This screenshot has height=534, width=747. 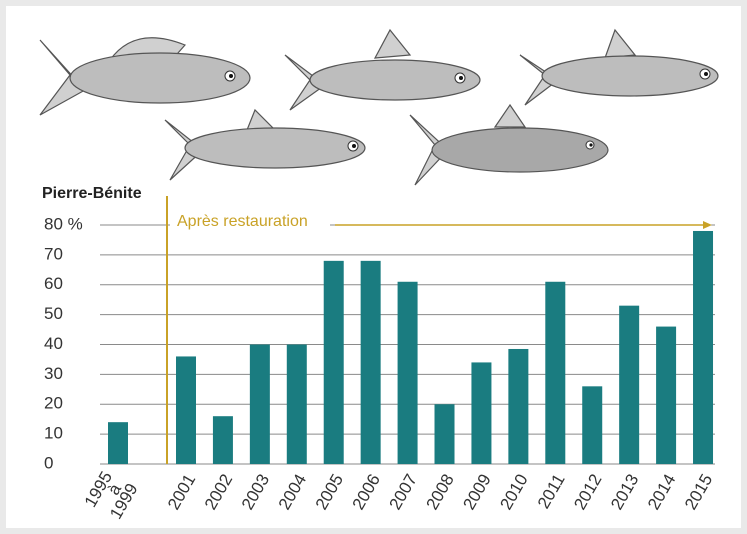 What do you see at coordinates (242, 221) in the screenshot?
I see `annotation: Après restauration` at bounding box center [242, 221].